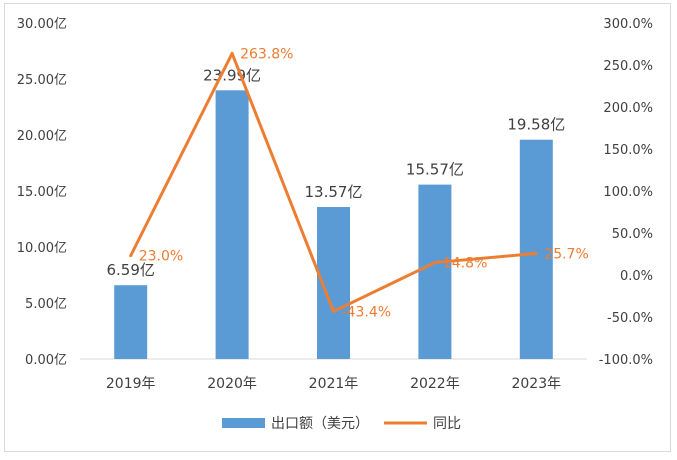  What do you see at coordinates (232, 384) in the screenshot?
I see `category-label: 2020年` at bounding box center [232, 384].